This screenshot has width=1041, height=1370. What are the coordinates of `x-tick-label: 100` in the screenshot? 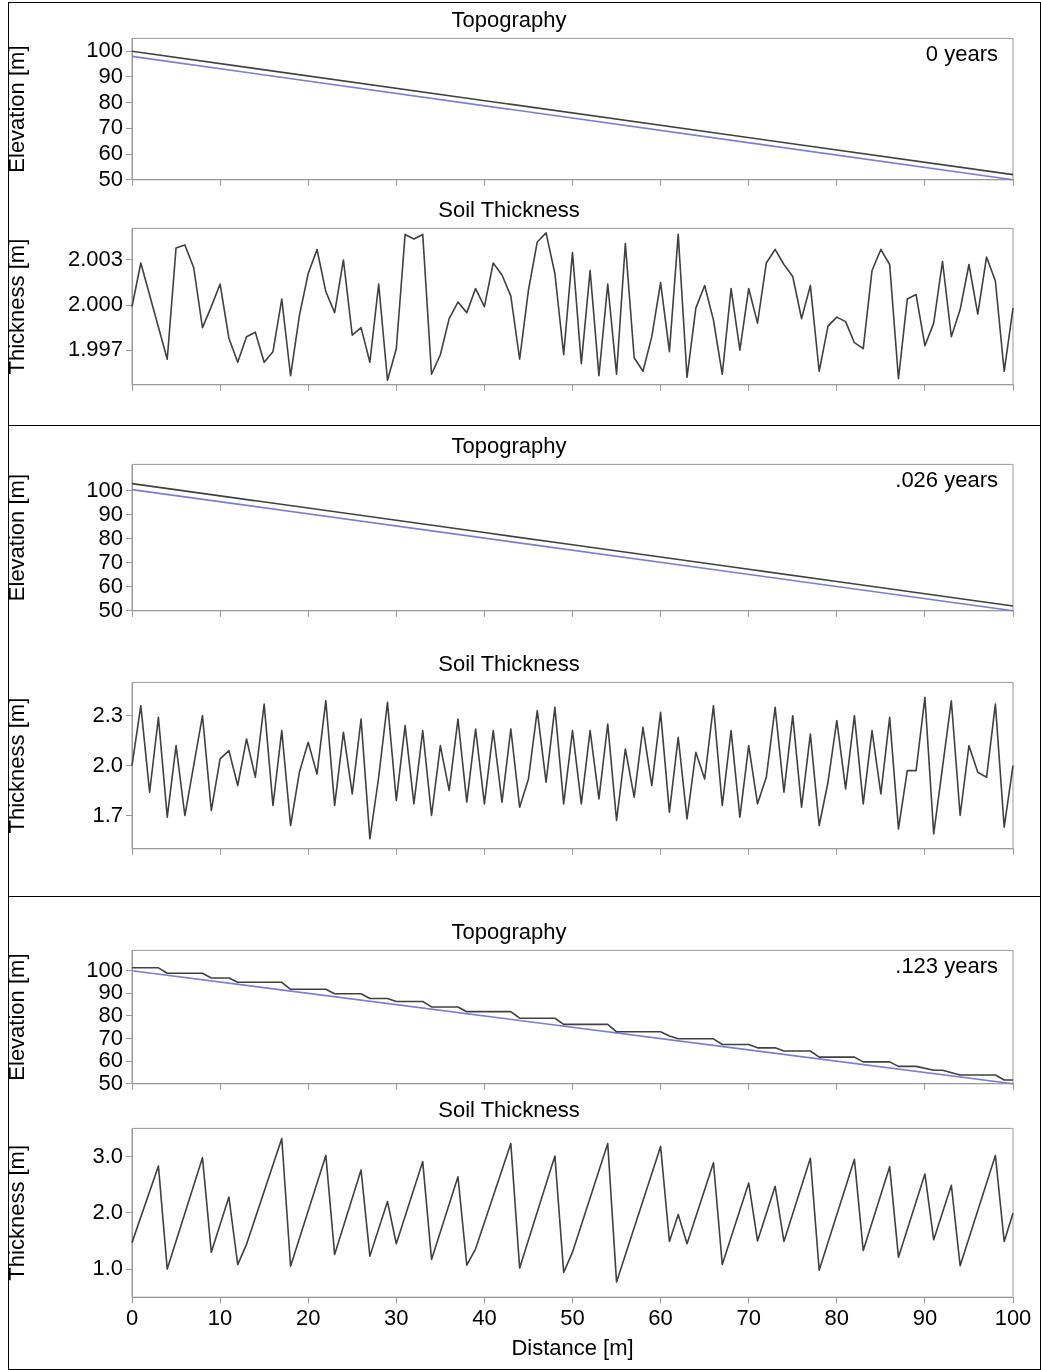 It's located at (1013, 1318).